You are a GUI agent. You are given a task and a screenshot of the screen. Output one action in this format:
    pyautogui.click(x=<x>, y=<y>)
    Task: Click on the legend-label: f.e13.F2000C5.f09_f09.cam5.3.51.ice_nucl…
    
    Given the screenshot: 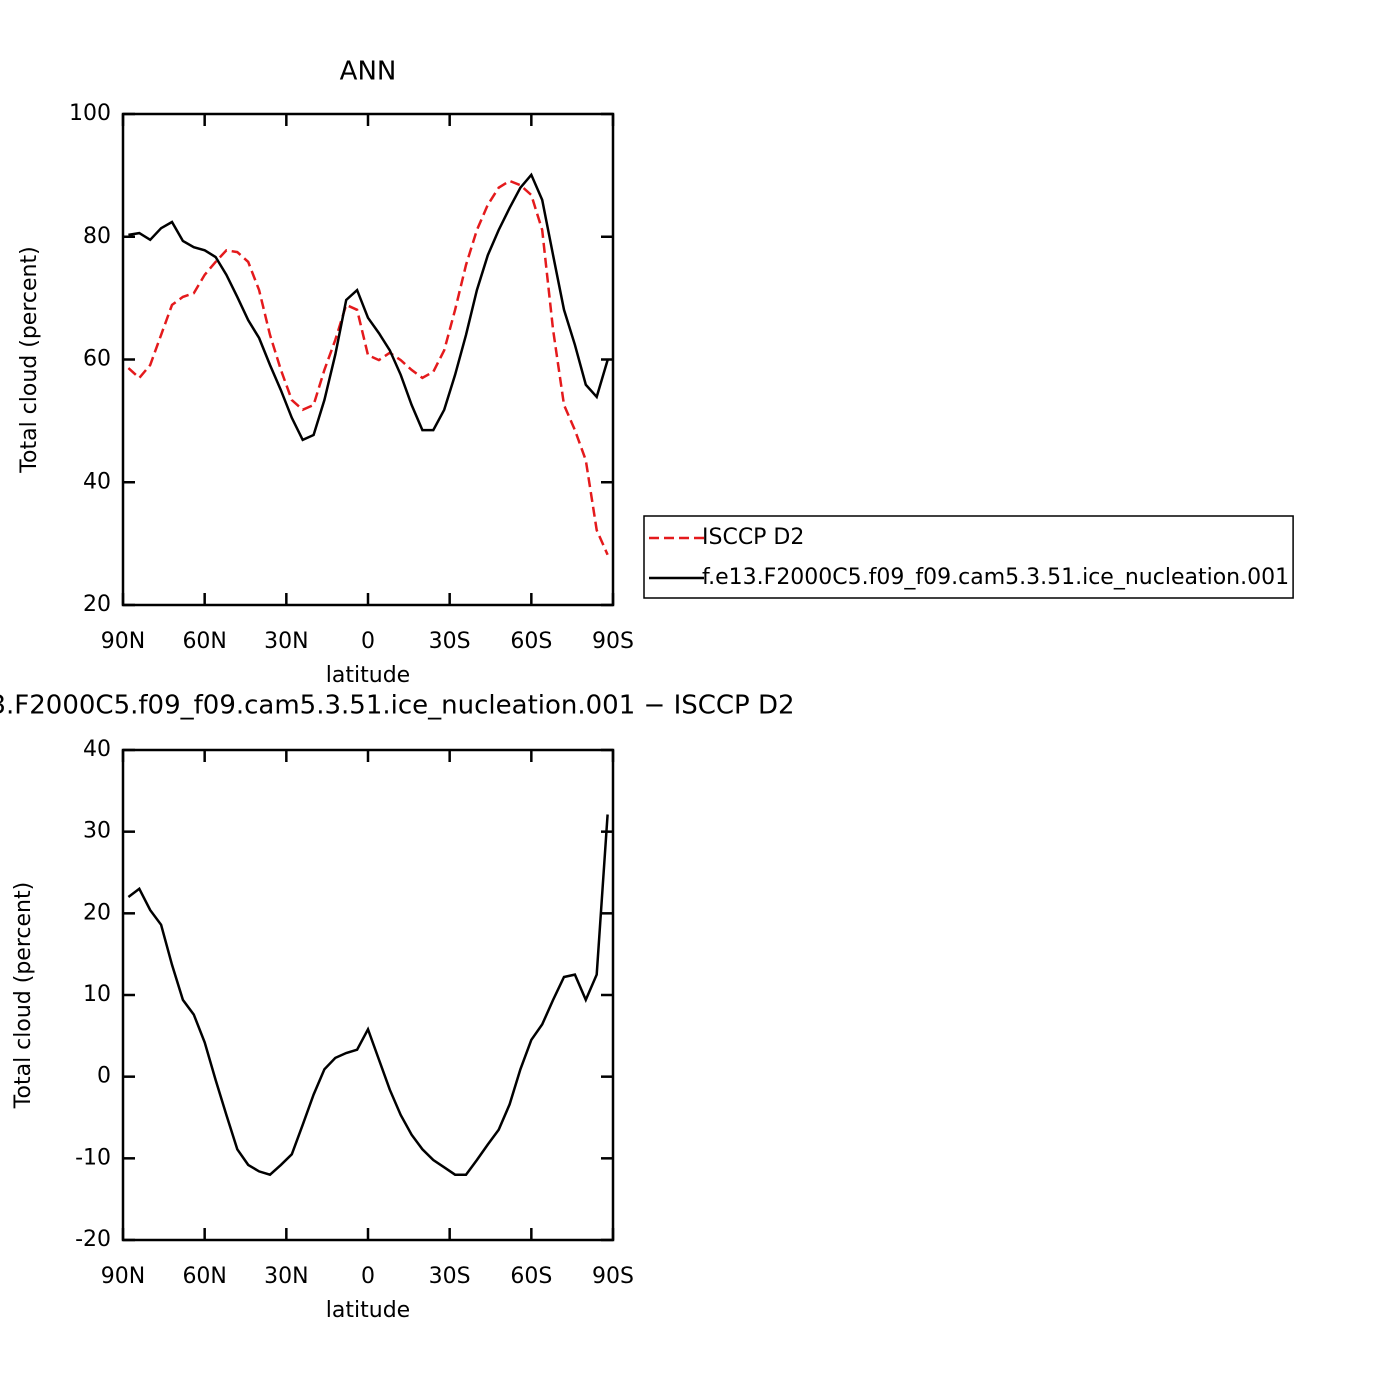 What is the action you would take?
    pyautogui.click(x=995, y=577)
    